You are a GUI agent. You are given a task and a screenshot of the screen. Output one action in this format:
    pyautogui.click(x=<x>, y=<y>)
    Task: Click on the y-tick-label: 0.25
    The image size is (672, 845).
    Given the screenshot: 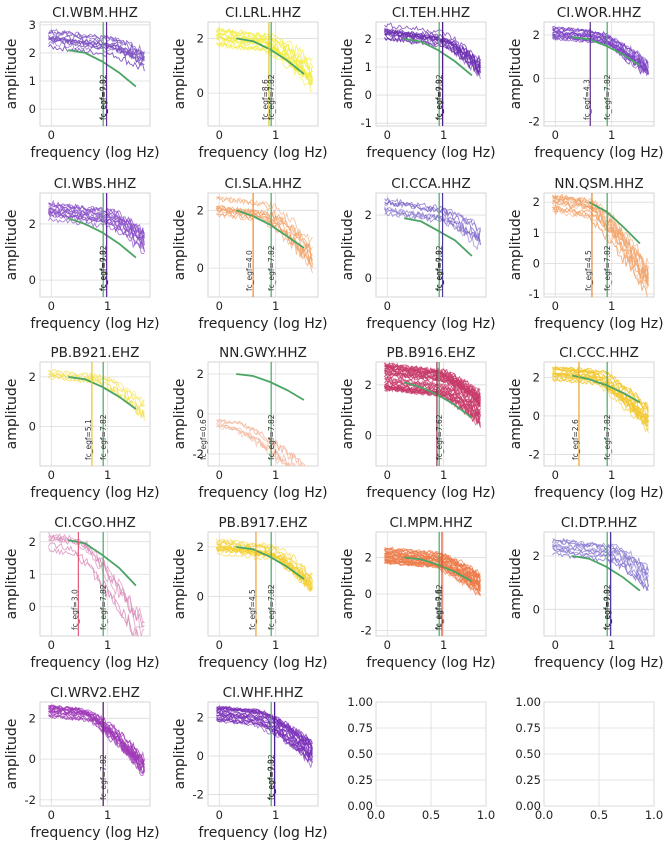 What is the action you would take?
    pyautogui.click(x=360, y=780)
    